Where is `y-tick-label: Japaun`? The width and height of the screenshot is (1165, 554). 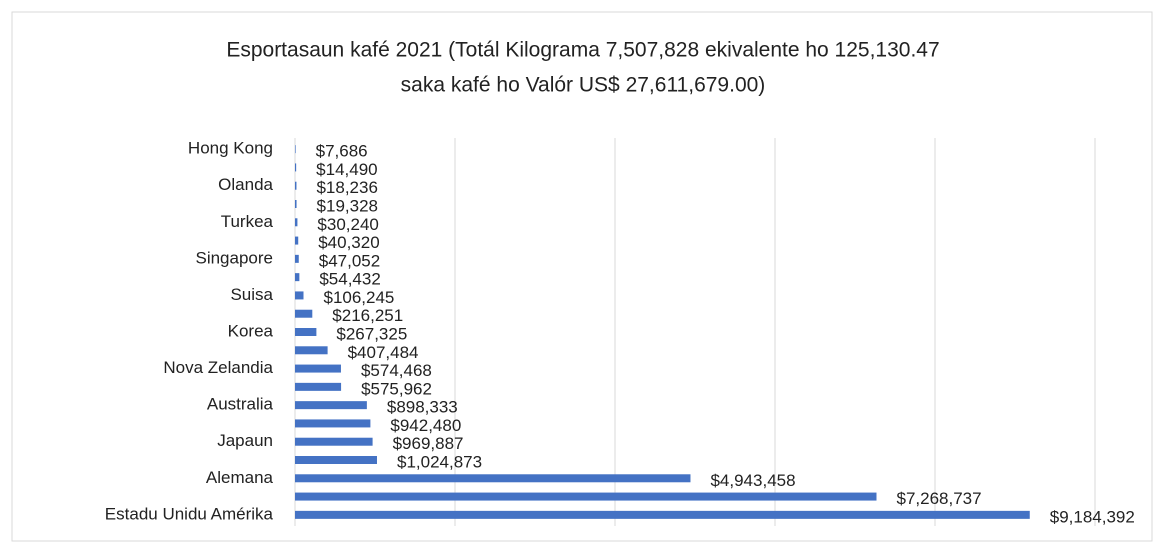
y-tick-label: Japaun is located at coordinates (245, 440).